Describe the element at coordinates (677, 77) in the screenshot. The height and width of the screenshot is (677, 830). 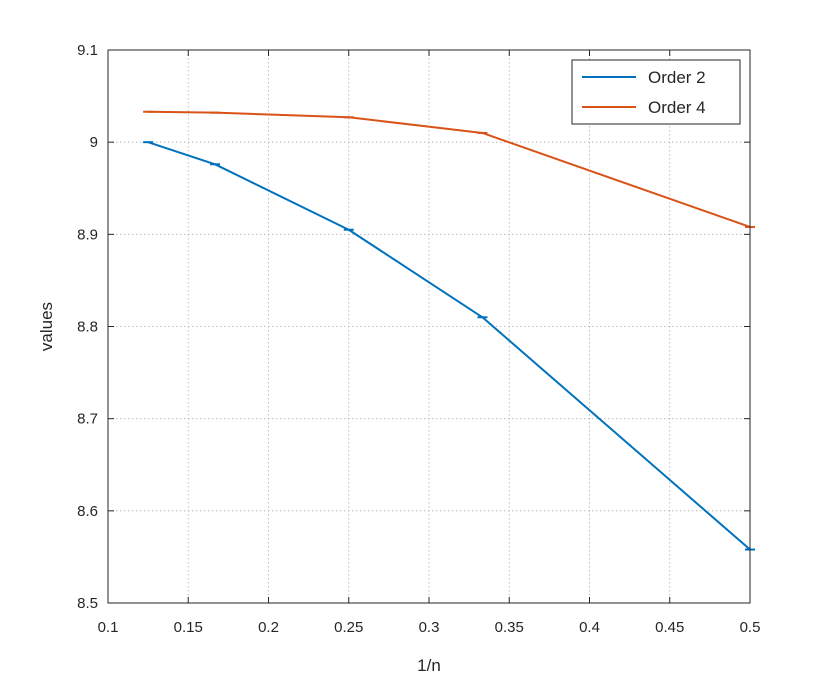
I see `legend-label-order-2: Order 2` at that location.